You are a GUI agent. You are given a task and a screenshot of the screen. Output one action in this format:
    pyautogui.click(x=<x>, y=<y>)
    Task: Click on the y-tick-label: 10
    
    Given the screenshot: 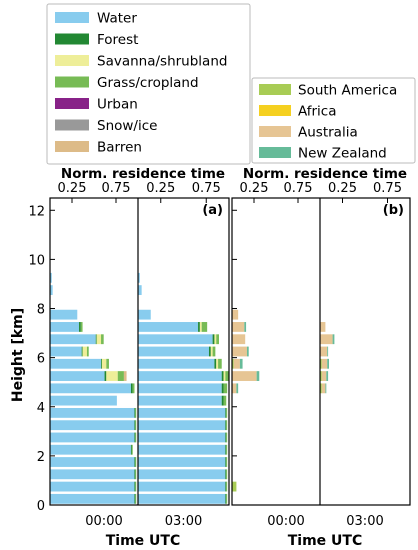 What is the action you would take?
    pyautogui.click(x=36, y=260)
    